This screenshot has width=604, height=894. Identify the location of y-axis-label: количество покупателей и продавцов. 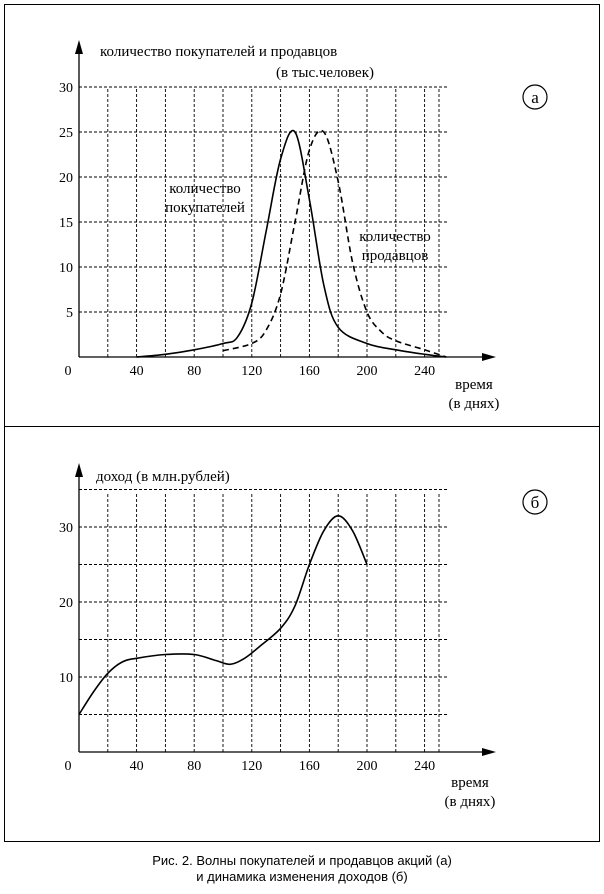
(218, 52).